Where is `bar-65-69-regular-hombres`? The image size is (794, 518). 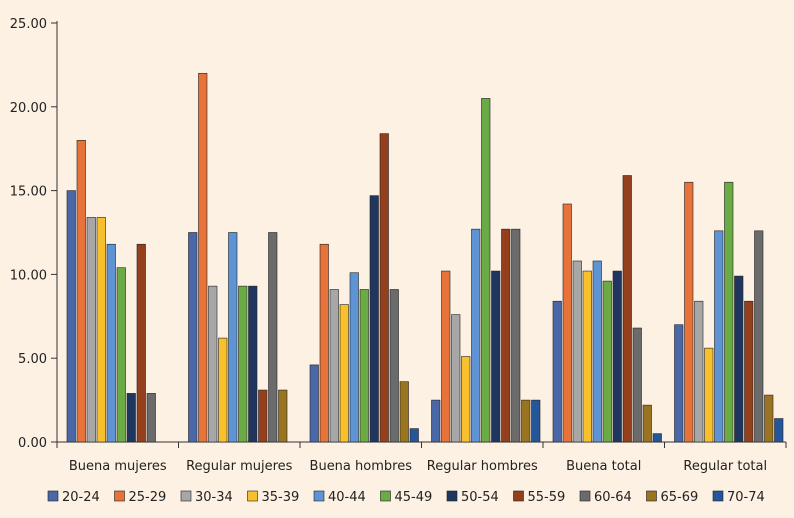 bar-65-69-regular-hombres is located at coordinates (526, 421).